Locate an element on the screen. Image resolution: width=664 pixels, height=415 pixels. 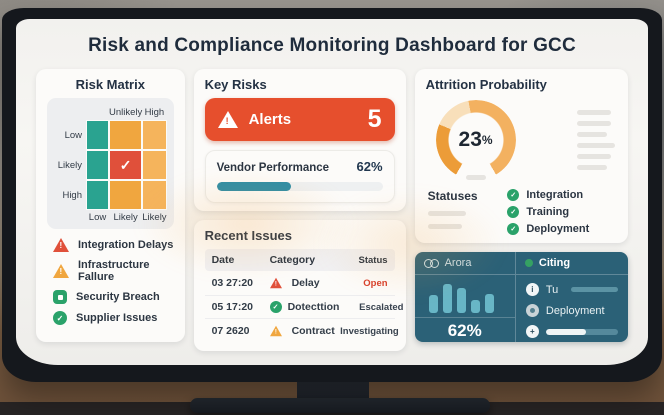
matrix-row-label: High is located at coordinates (72, 195).